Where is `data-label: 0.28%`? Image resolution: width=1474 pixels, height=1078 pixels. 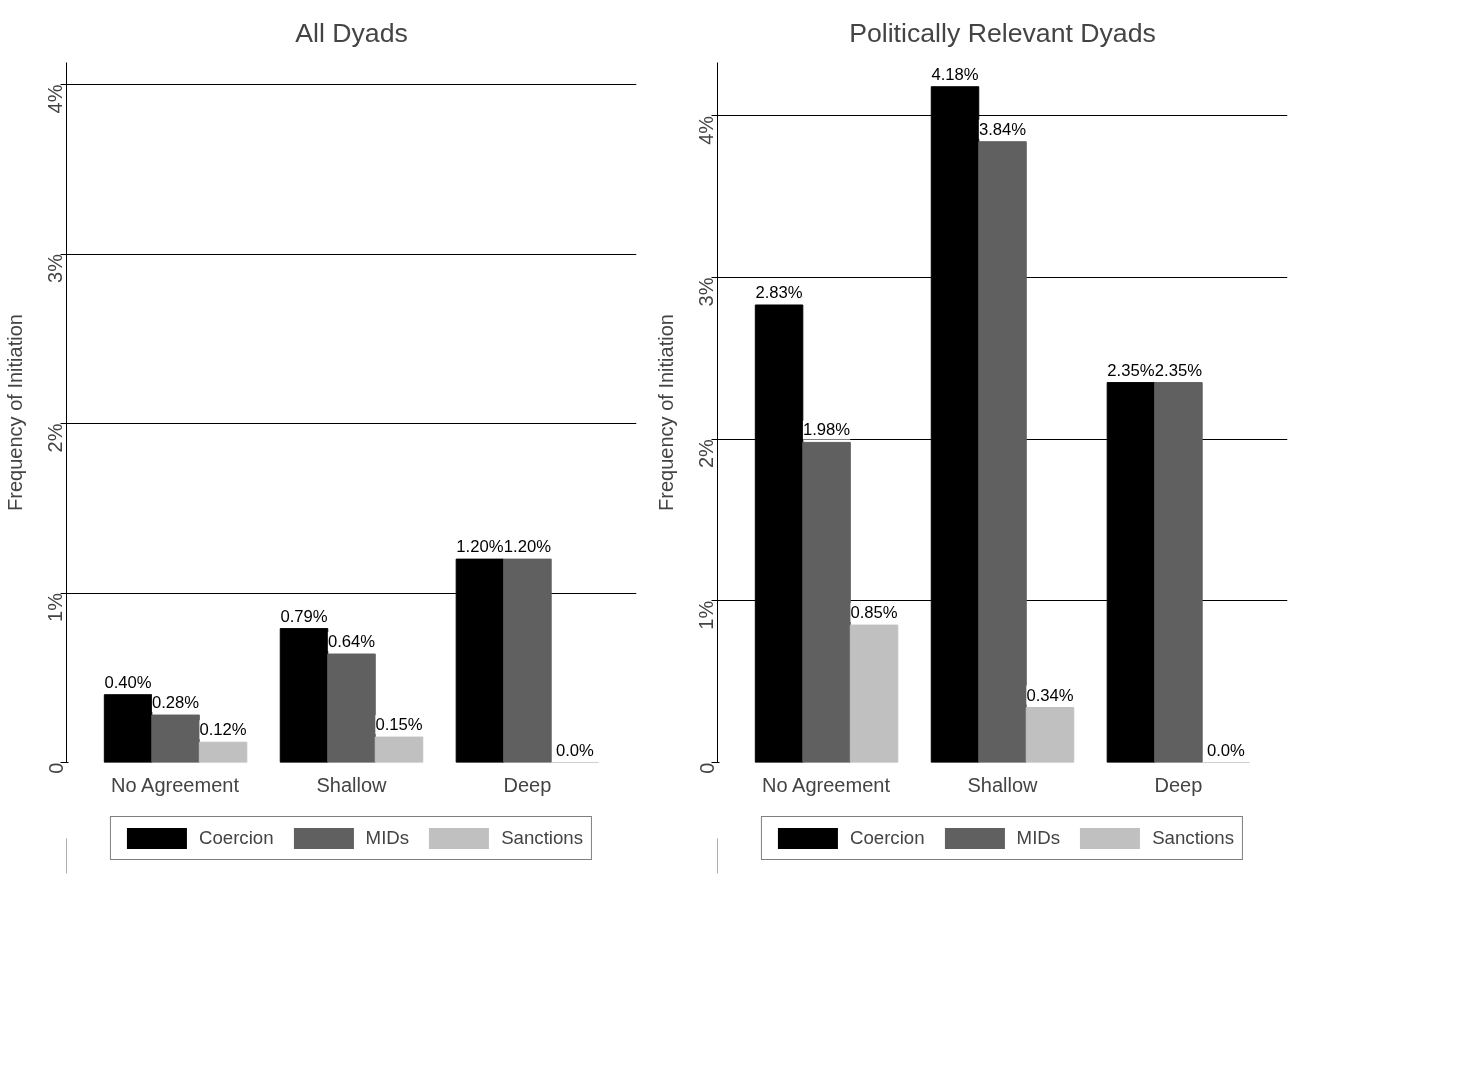
data-label: 0.28% is located at coordinates (175, 703).